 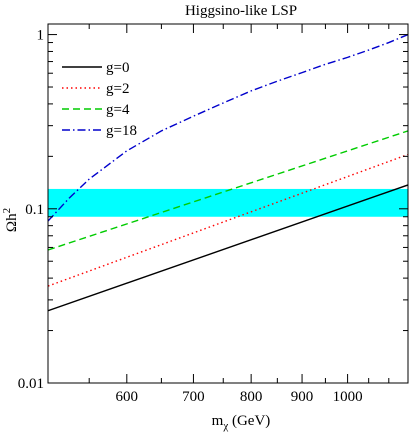 What do you see at coordinates (241, 11) in the screenshot?
I see `chart-title: Higgsino-like LSP` at bounding box center [241, 11].